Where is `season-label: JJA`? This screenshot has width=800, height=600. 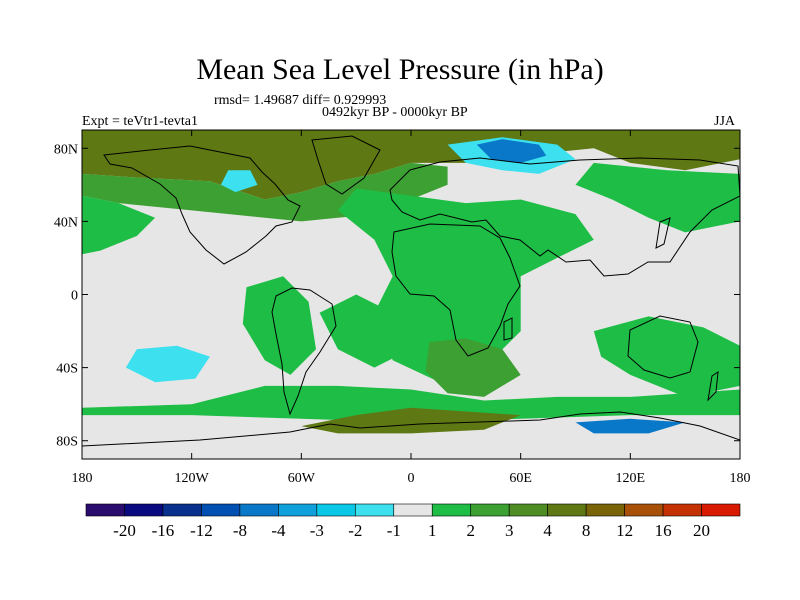
season-label: JJA is located at coordinates (725, 121).